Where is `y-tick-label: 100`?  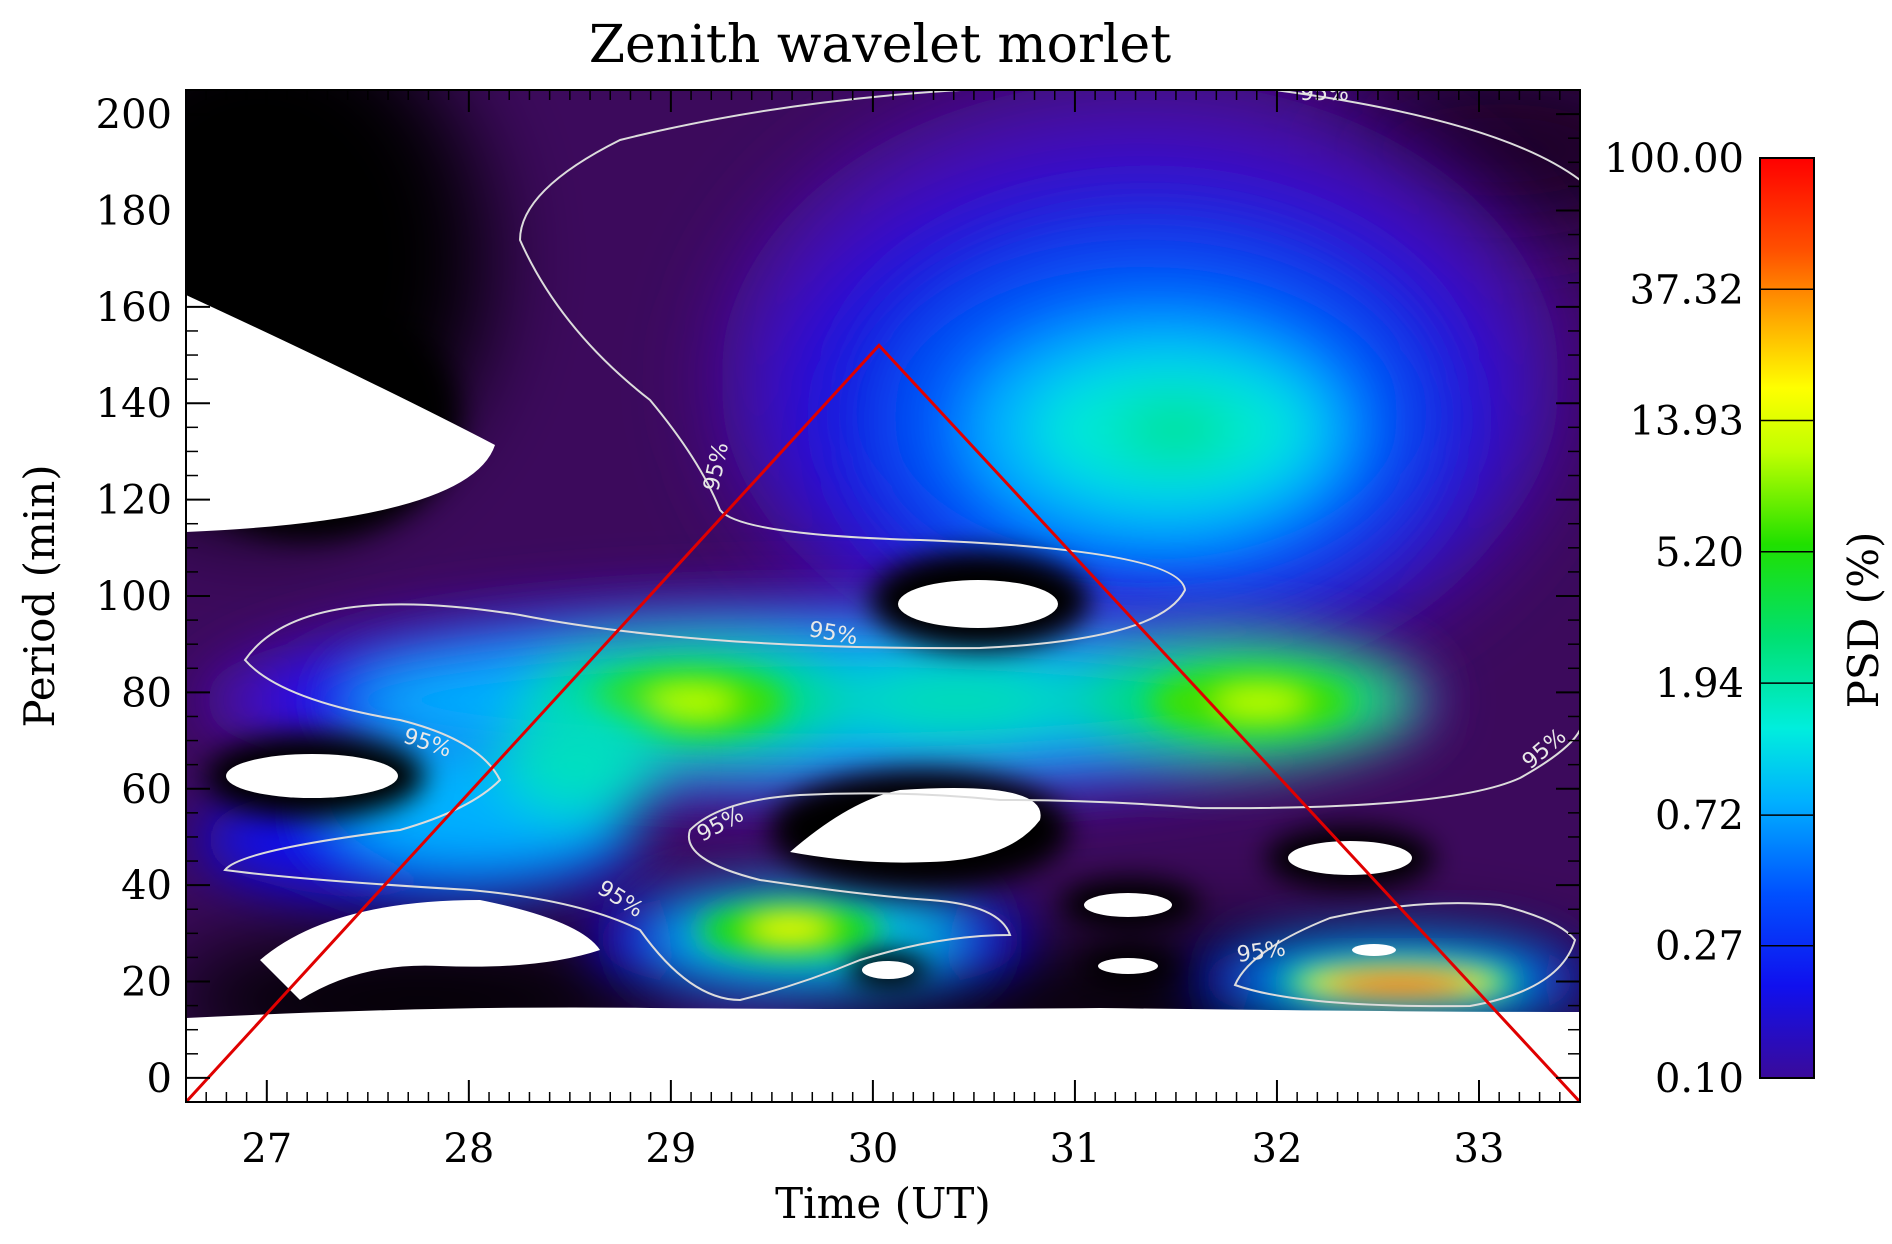 y-tick-label: 100 is located at coordinates (134, 597).